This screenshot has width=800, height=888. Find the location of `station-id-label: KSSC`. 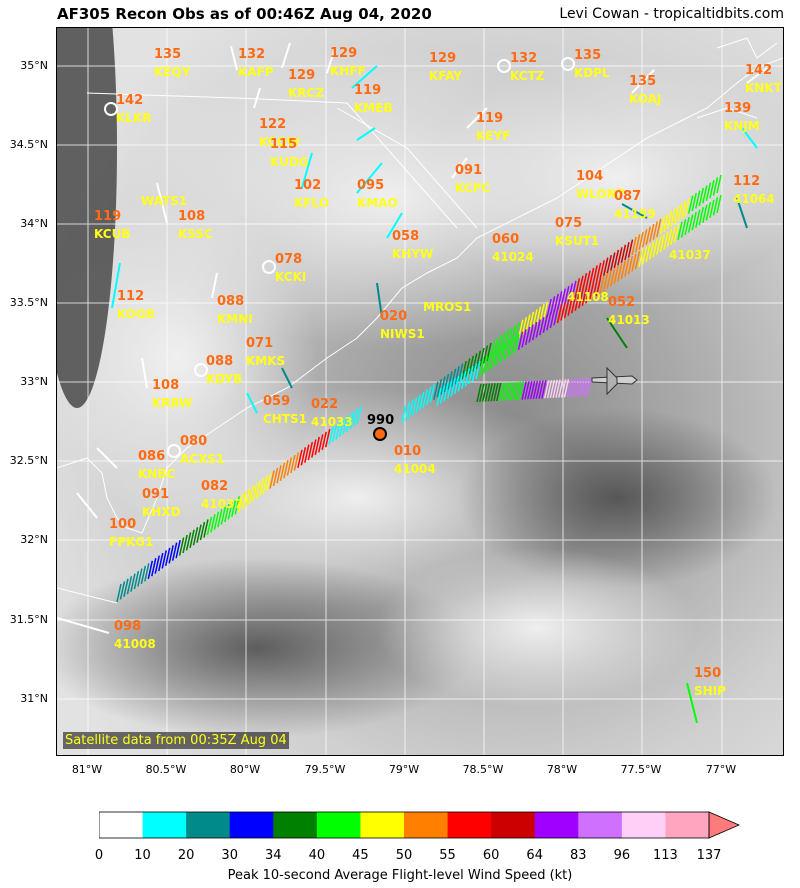

station-id-label: KSSC is located at coordinates (195, 234).